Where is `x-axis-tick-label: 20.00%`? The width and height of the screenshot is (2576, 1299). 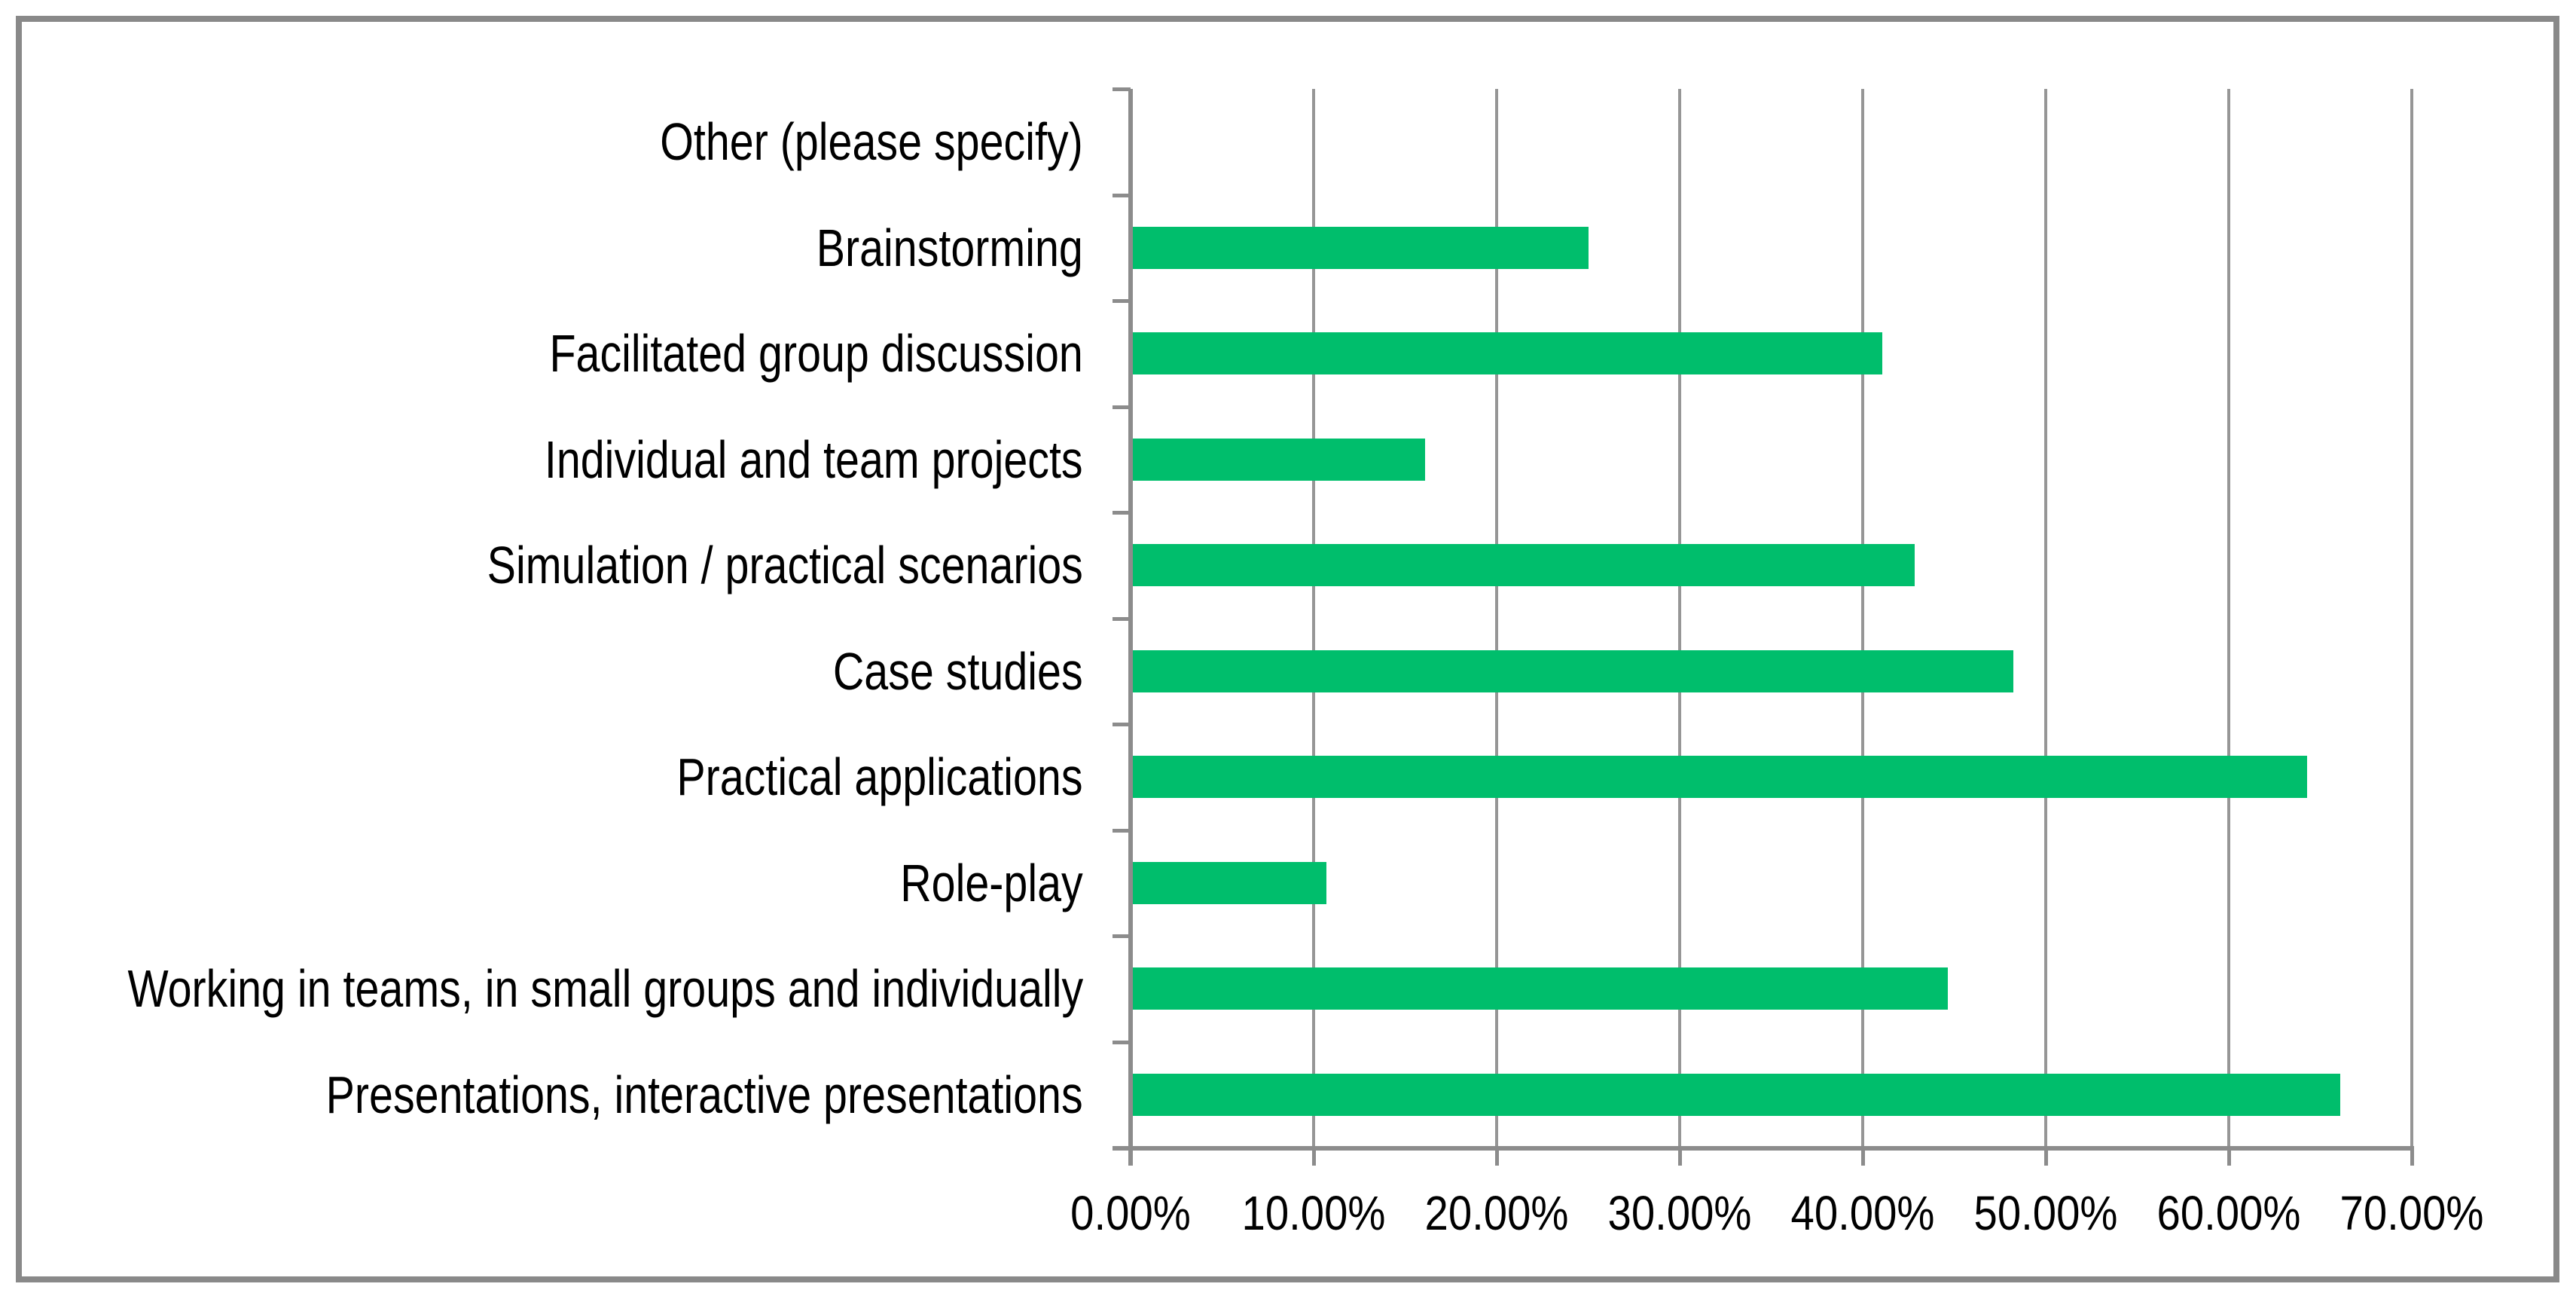 x-axis-tick-label: 20.00% is located at coordinates (1497, 1213).